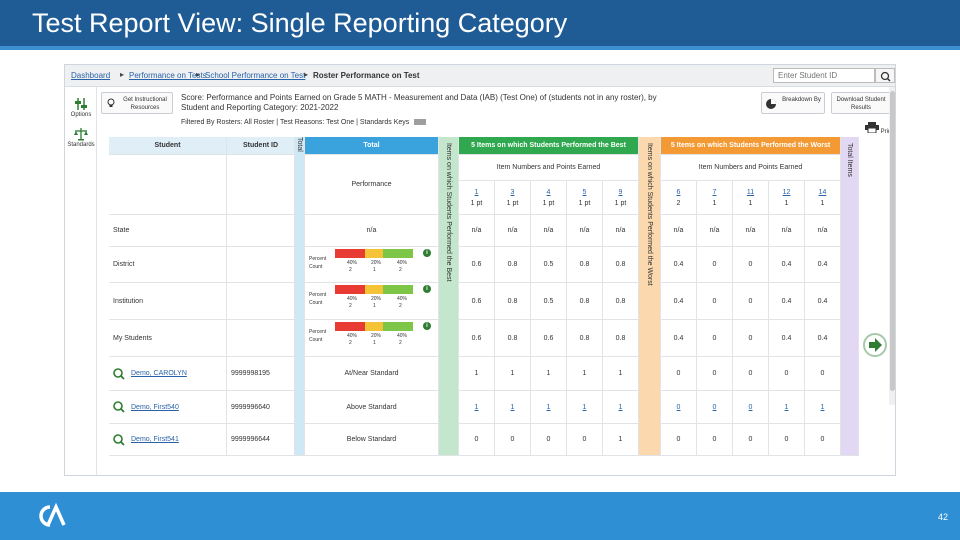 Image resolution: width=960 pixels, height=540 pixels. I want to click on item-number-header: 5 1 pt, so click(585, 198).